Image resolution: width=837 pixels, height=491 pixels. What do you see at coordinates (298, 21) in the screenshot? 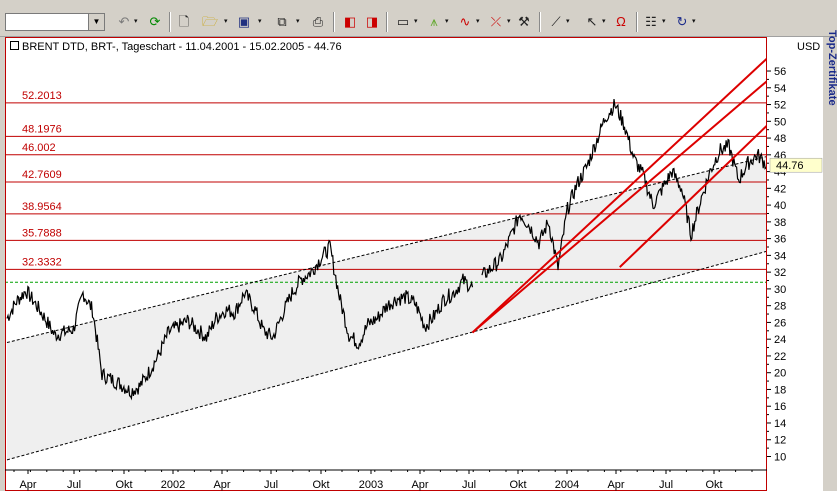
I see `copy-dropdown-icon: ▾` at bounding box center [298, 21].